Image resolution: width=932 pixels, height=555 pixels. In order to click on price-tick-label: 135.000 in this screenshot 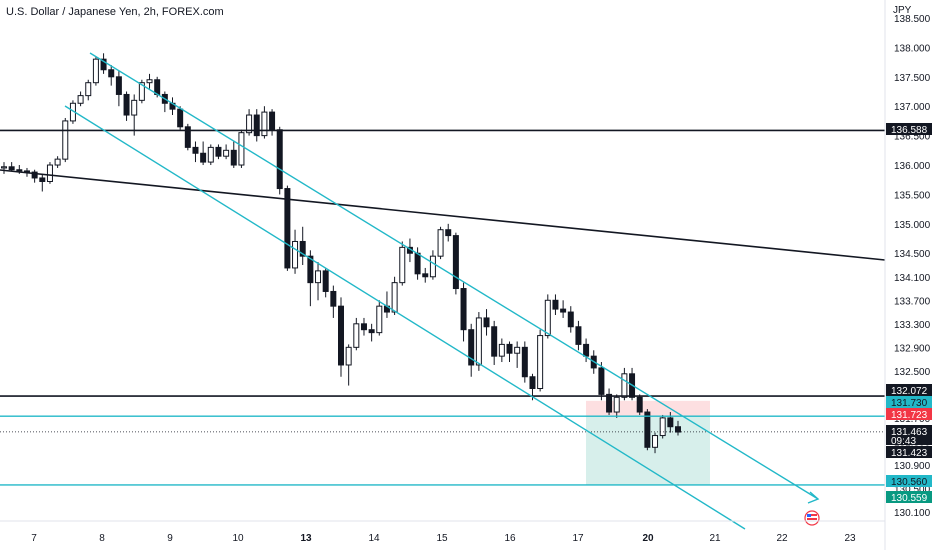, I will do `click(912, 225)`.